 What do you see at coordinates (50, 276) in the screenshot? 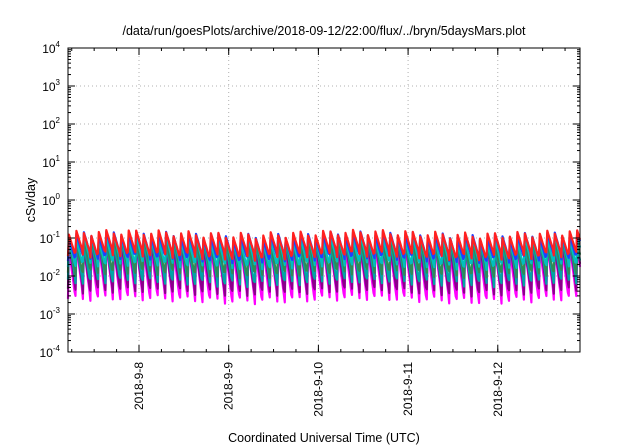
I see `y-tick-label: 10⁻²` at bounding box center [50, 276].